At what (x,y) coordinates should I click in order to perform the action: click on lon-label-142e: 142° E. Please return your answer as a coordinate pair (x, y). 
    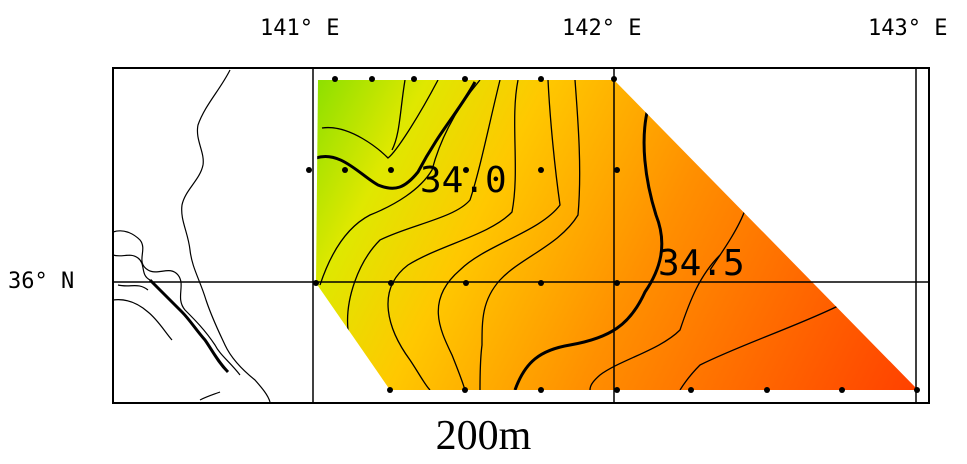
    Looking at the image, I should click on (602, 28).